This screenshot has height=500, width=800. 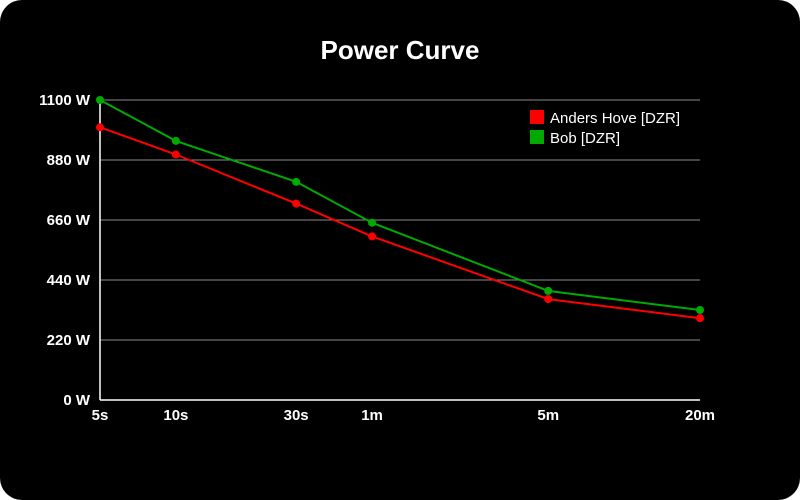 I want to click on y-tick-label: 440 W, so click(x=69, y=280).